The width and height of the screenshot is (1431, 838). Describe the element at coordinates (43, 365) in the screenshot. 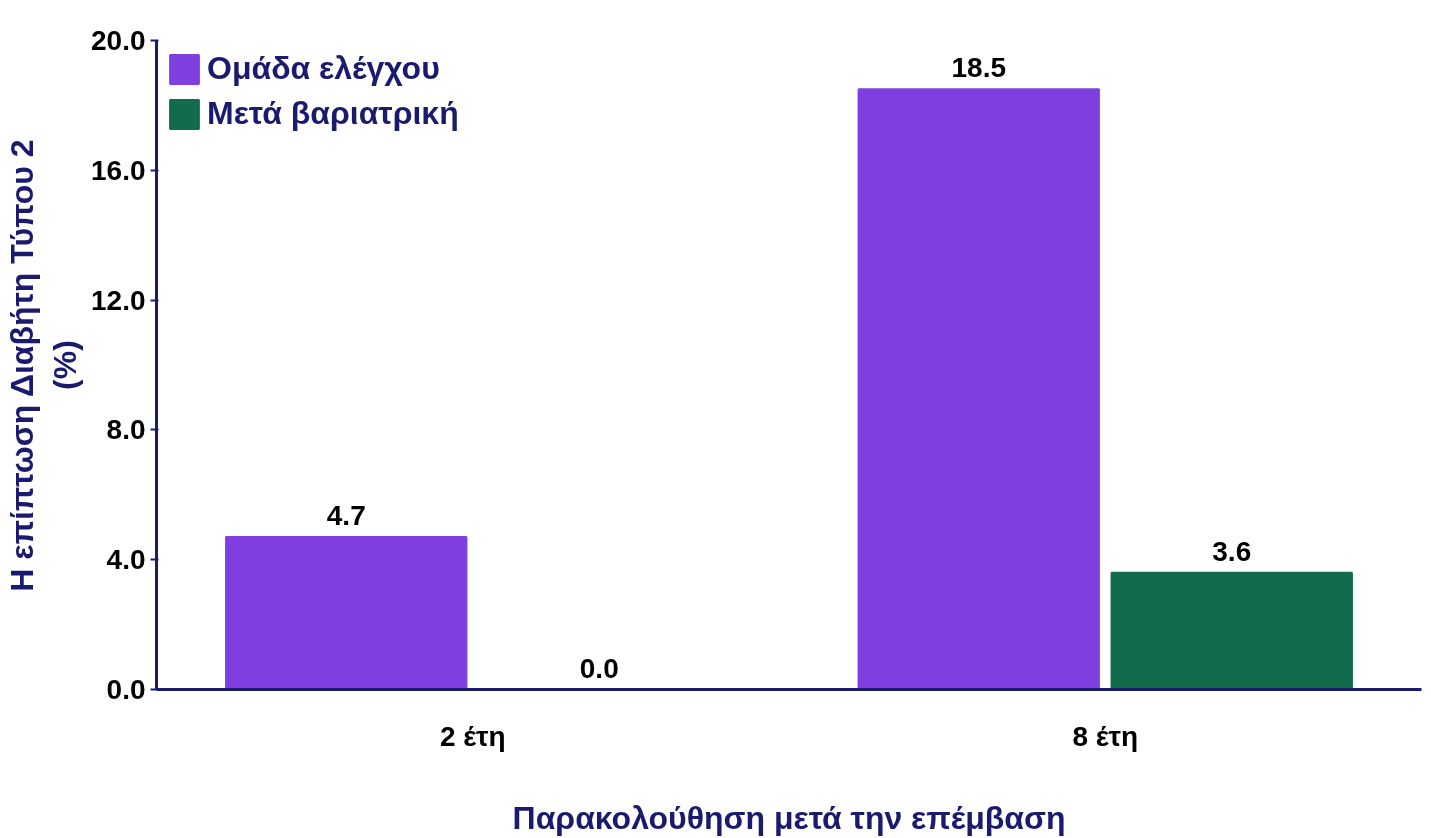

I see `y-axis-title: Η επίπτωση Διαβήτη Τύπου 2 (%)` at that location.